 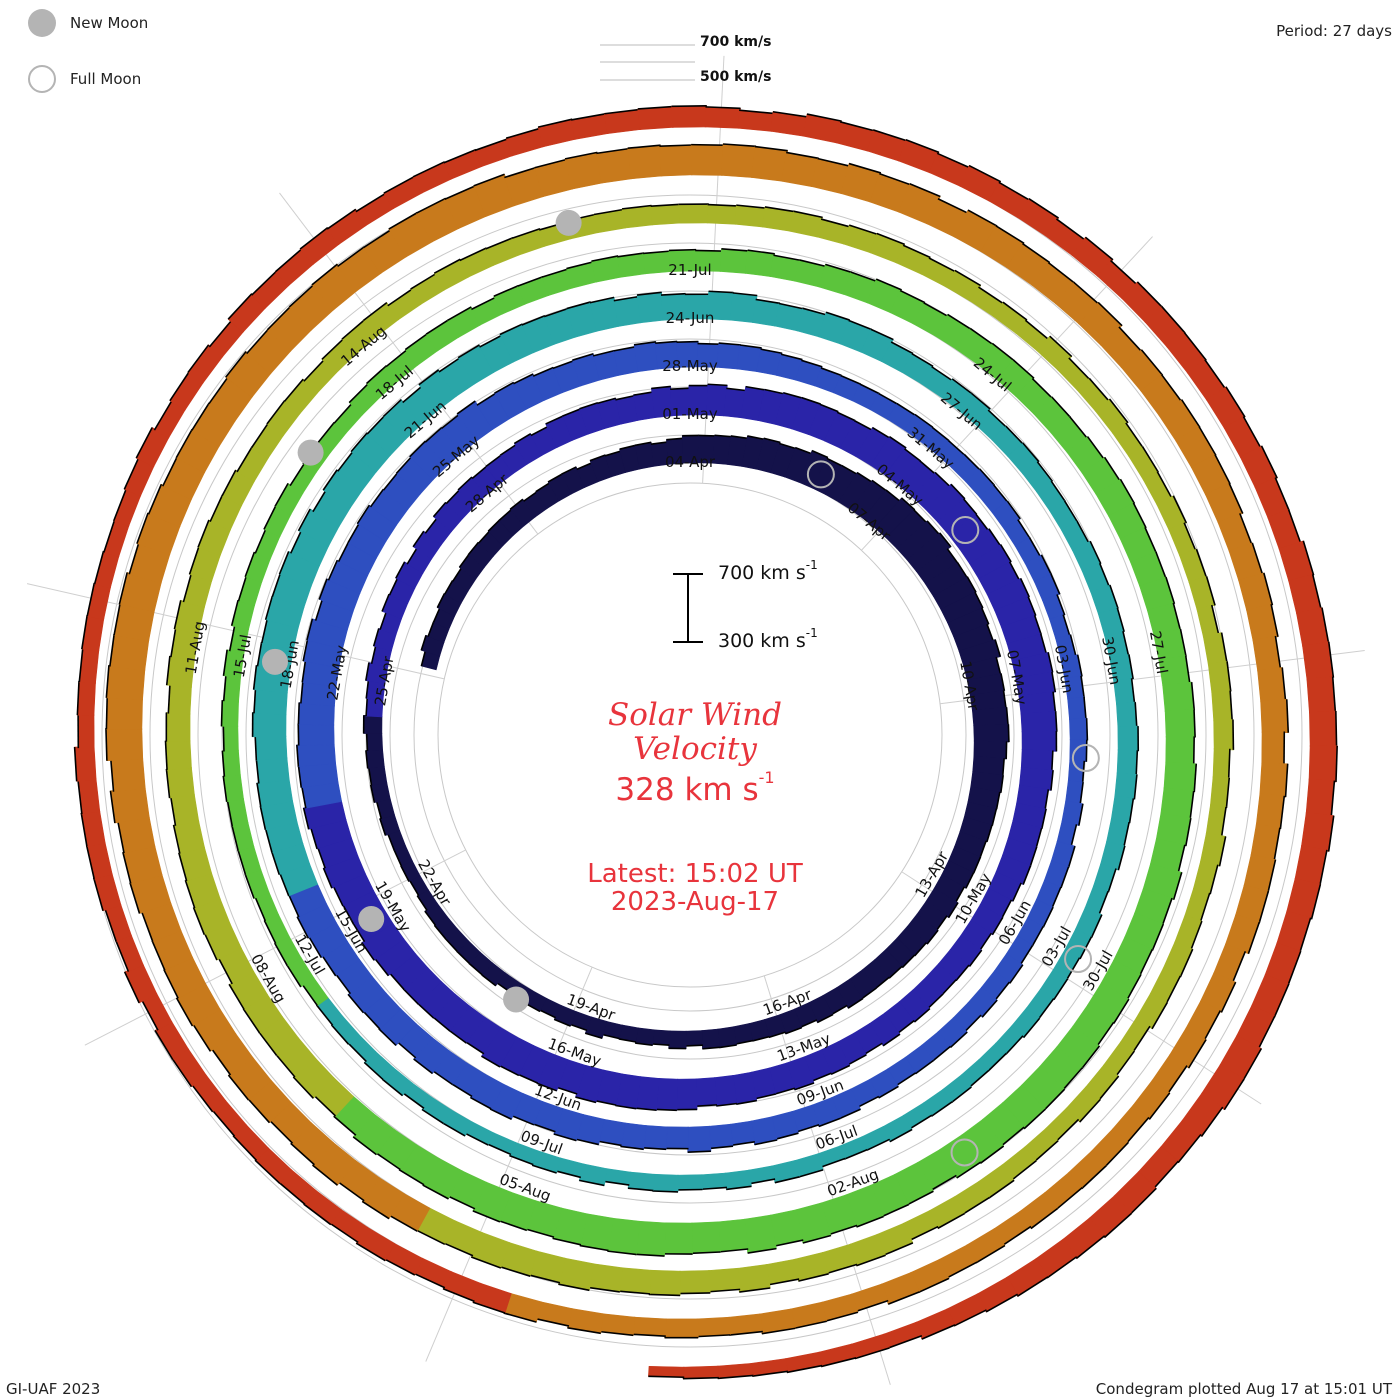 I want to click on ref-label-700: 700 km/s, so click(x=736, y=42).